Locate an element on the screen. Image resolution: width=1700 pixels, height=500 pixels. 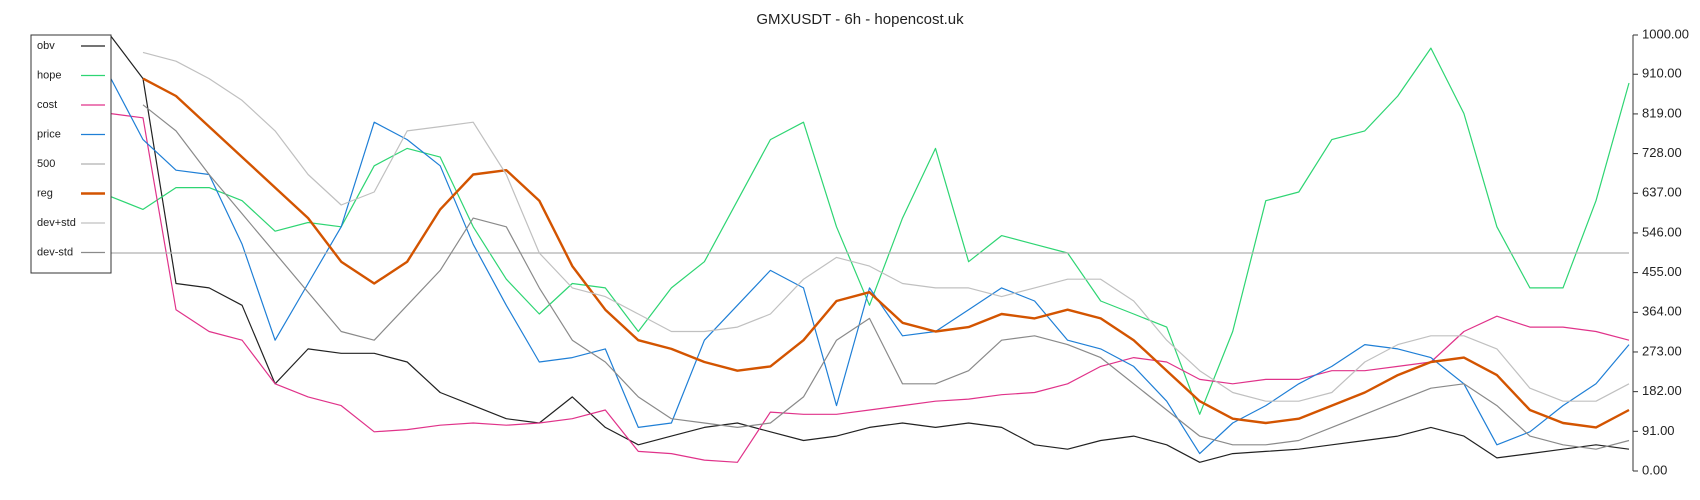
legend-label: price is located at coordinates (49, 134).